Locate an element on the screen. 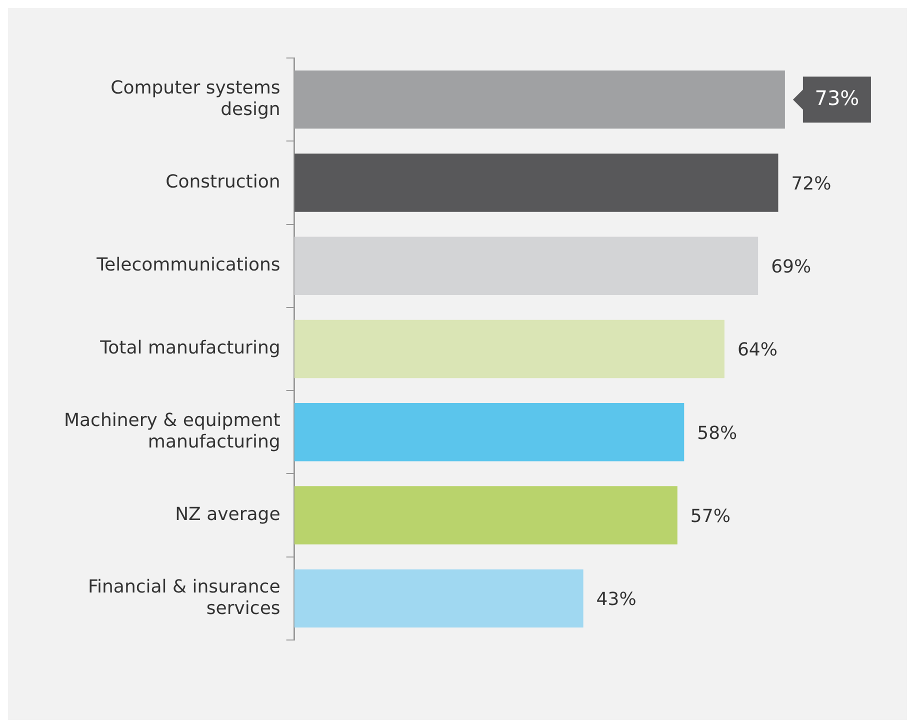 This screenshot has width=915, height=728. data-label: 58% is located at coordinates (717, 433).